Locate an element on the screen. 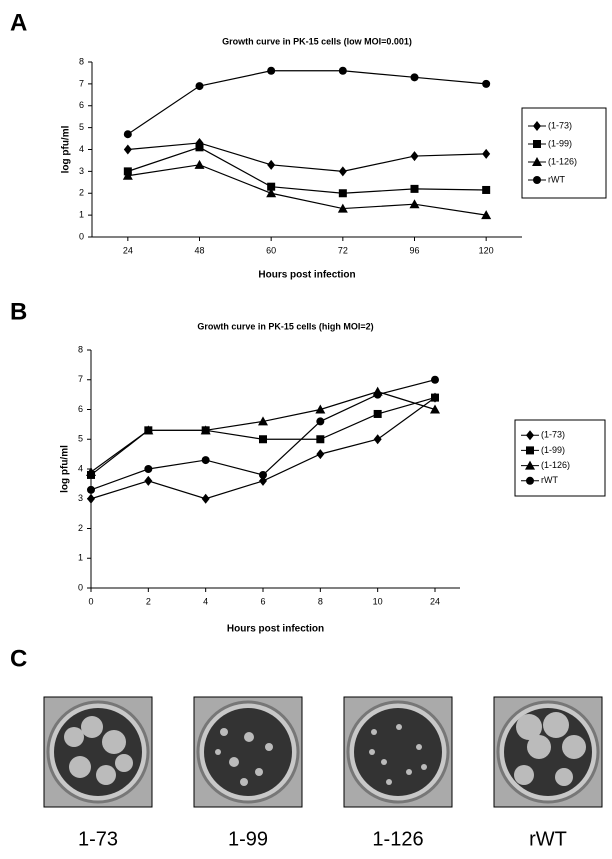 This screenshot has width=612, height=859. y-axis-label: log pfu/ml is located at coordinates (65, 469).